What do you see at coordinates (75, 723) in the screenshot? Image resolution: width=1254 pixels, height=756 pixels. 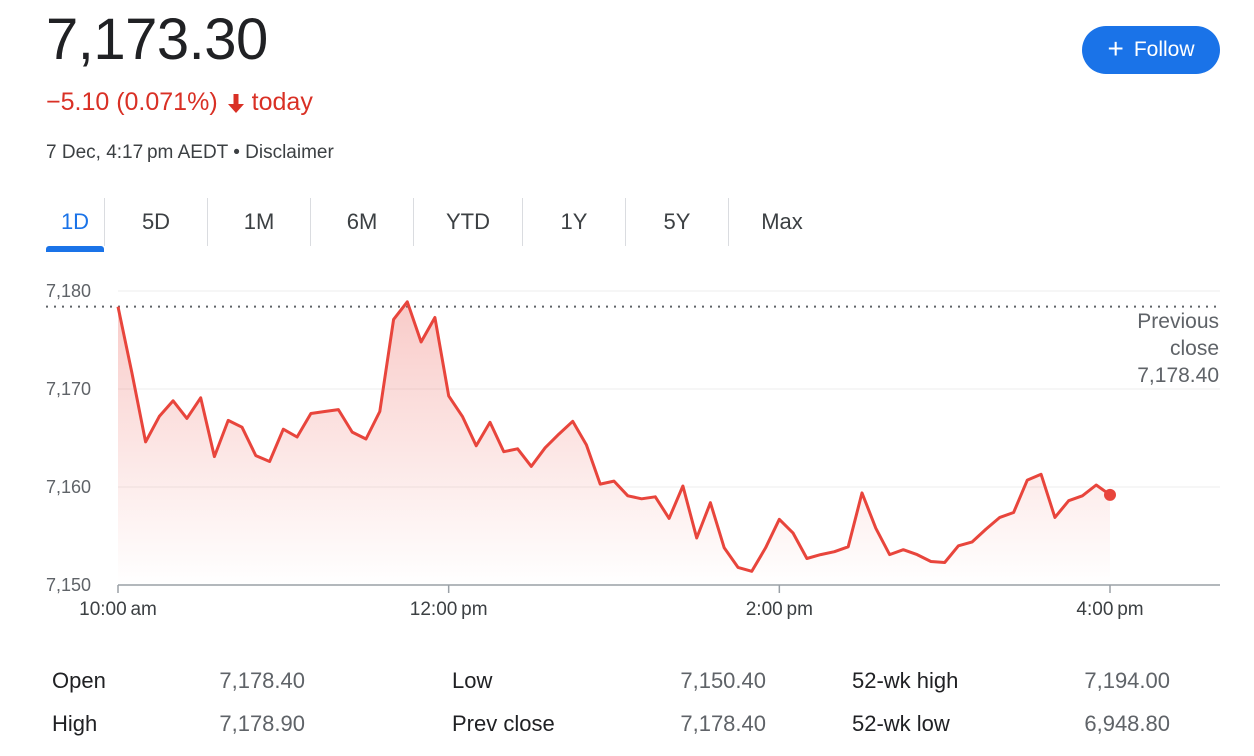 I see `stat-label-high: High` at bounding box center [75, 723].